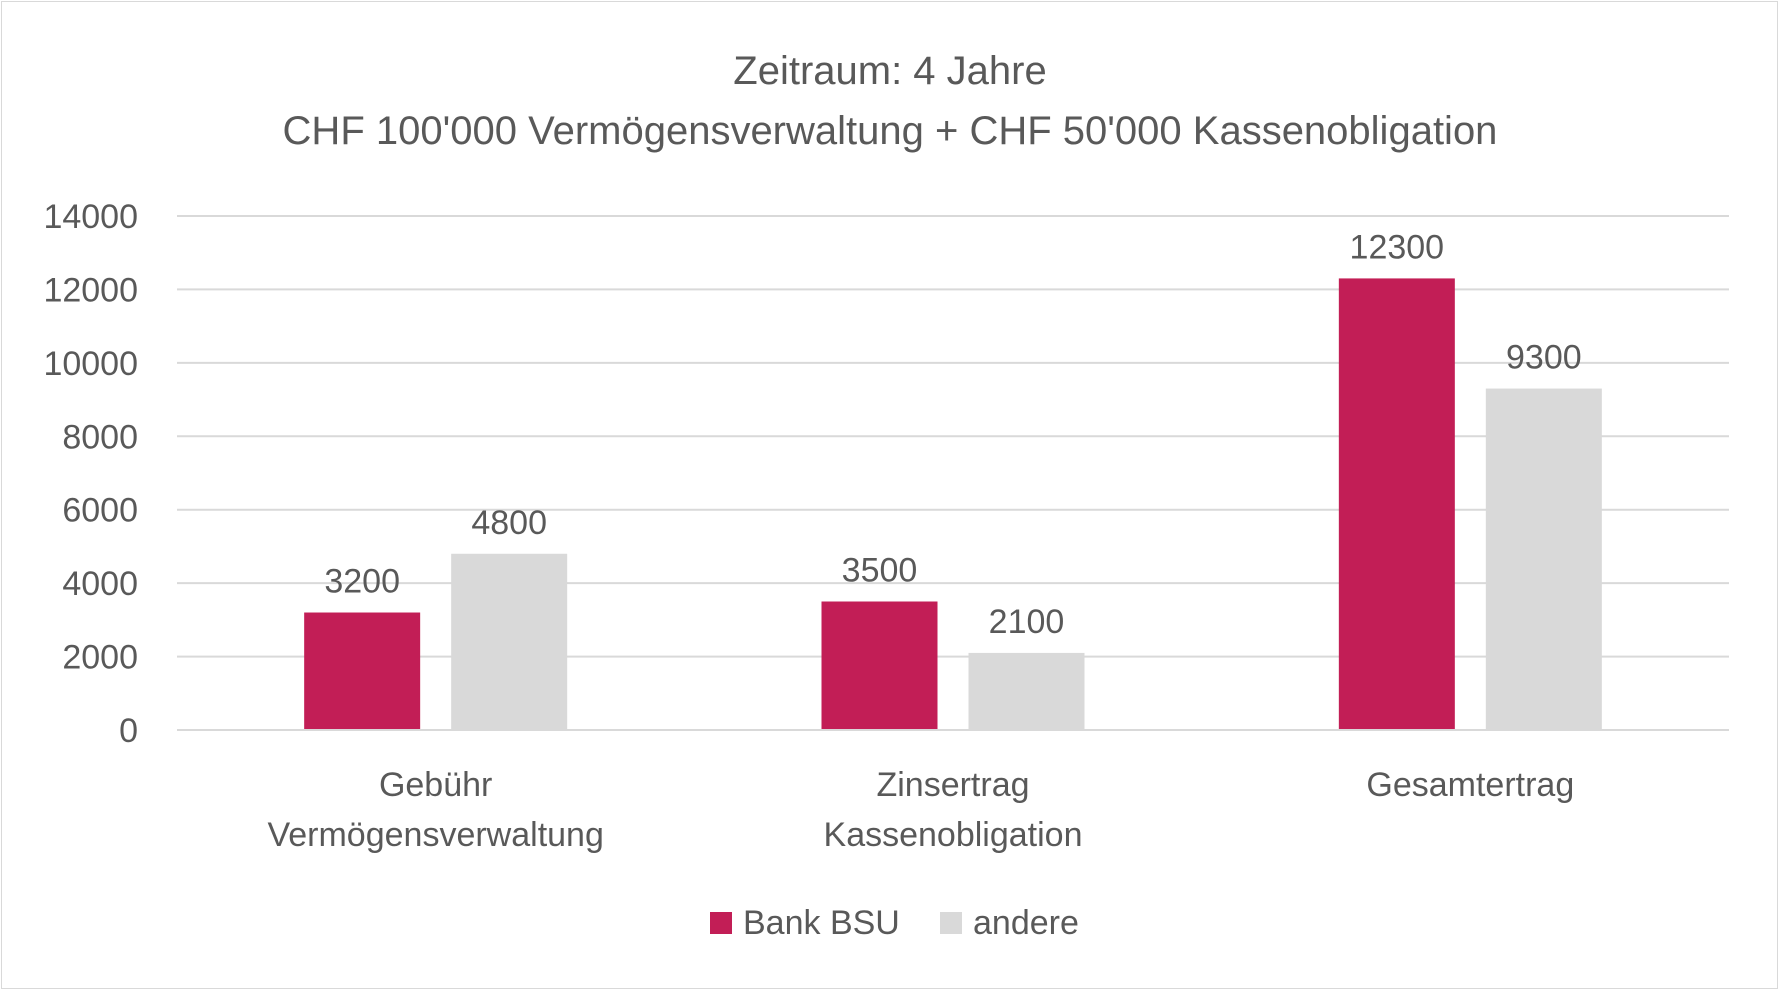 This screenshot has width=1781, height=995. What do you see at coordinates (1027, 622) in the screenshot?
I see `data-label: 2100` at bounding box center [1027, 622].